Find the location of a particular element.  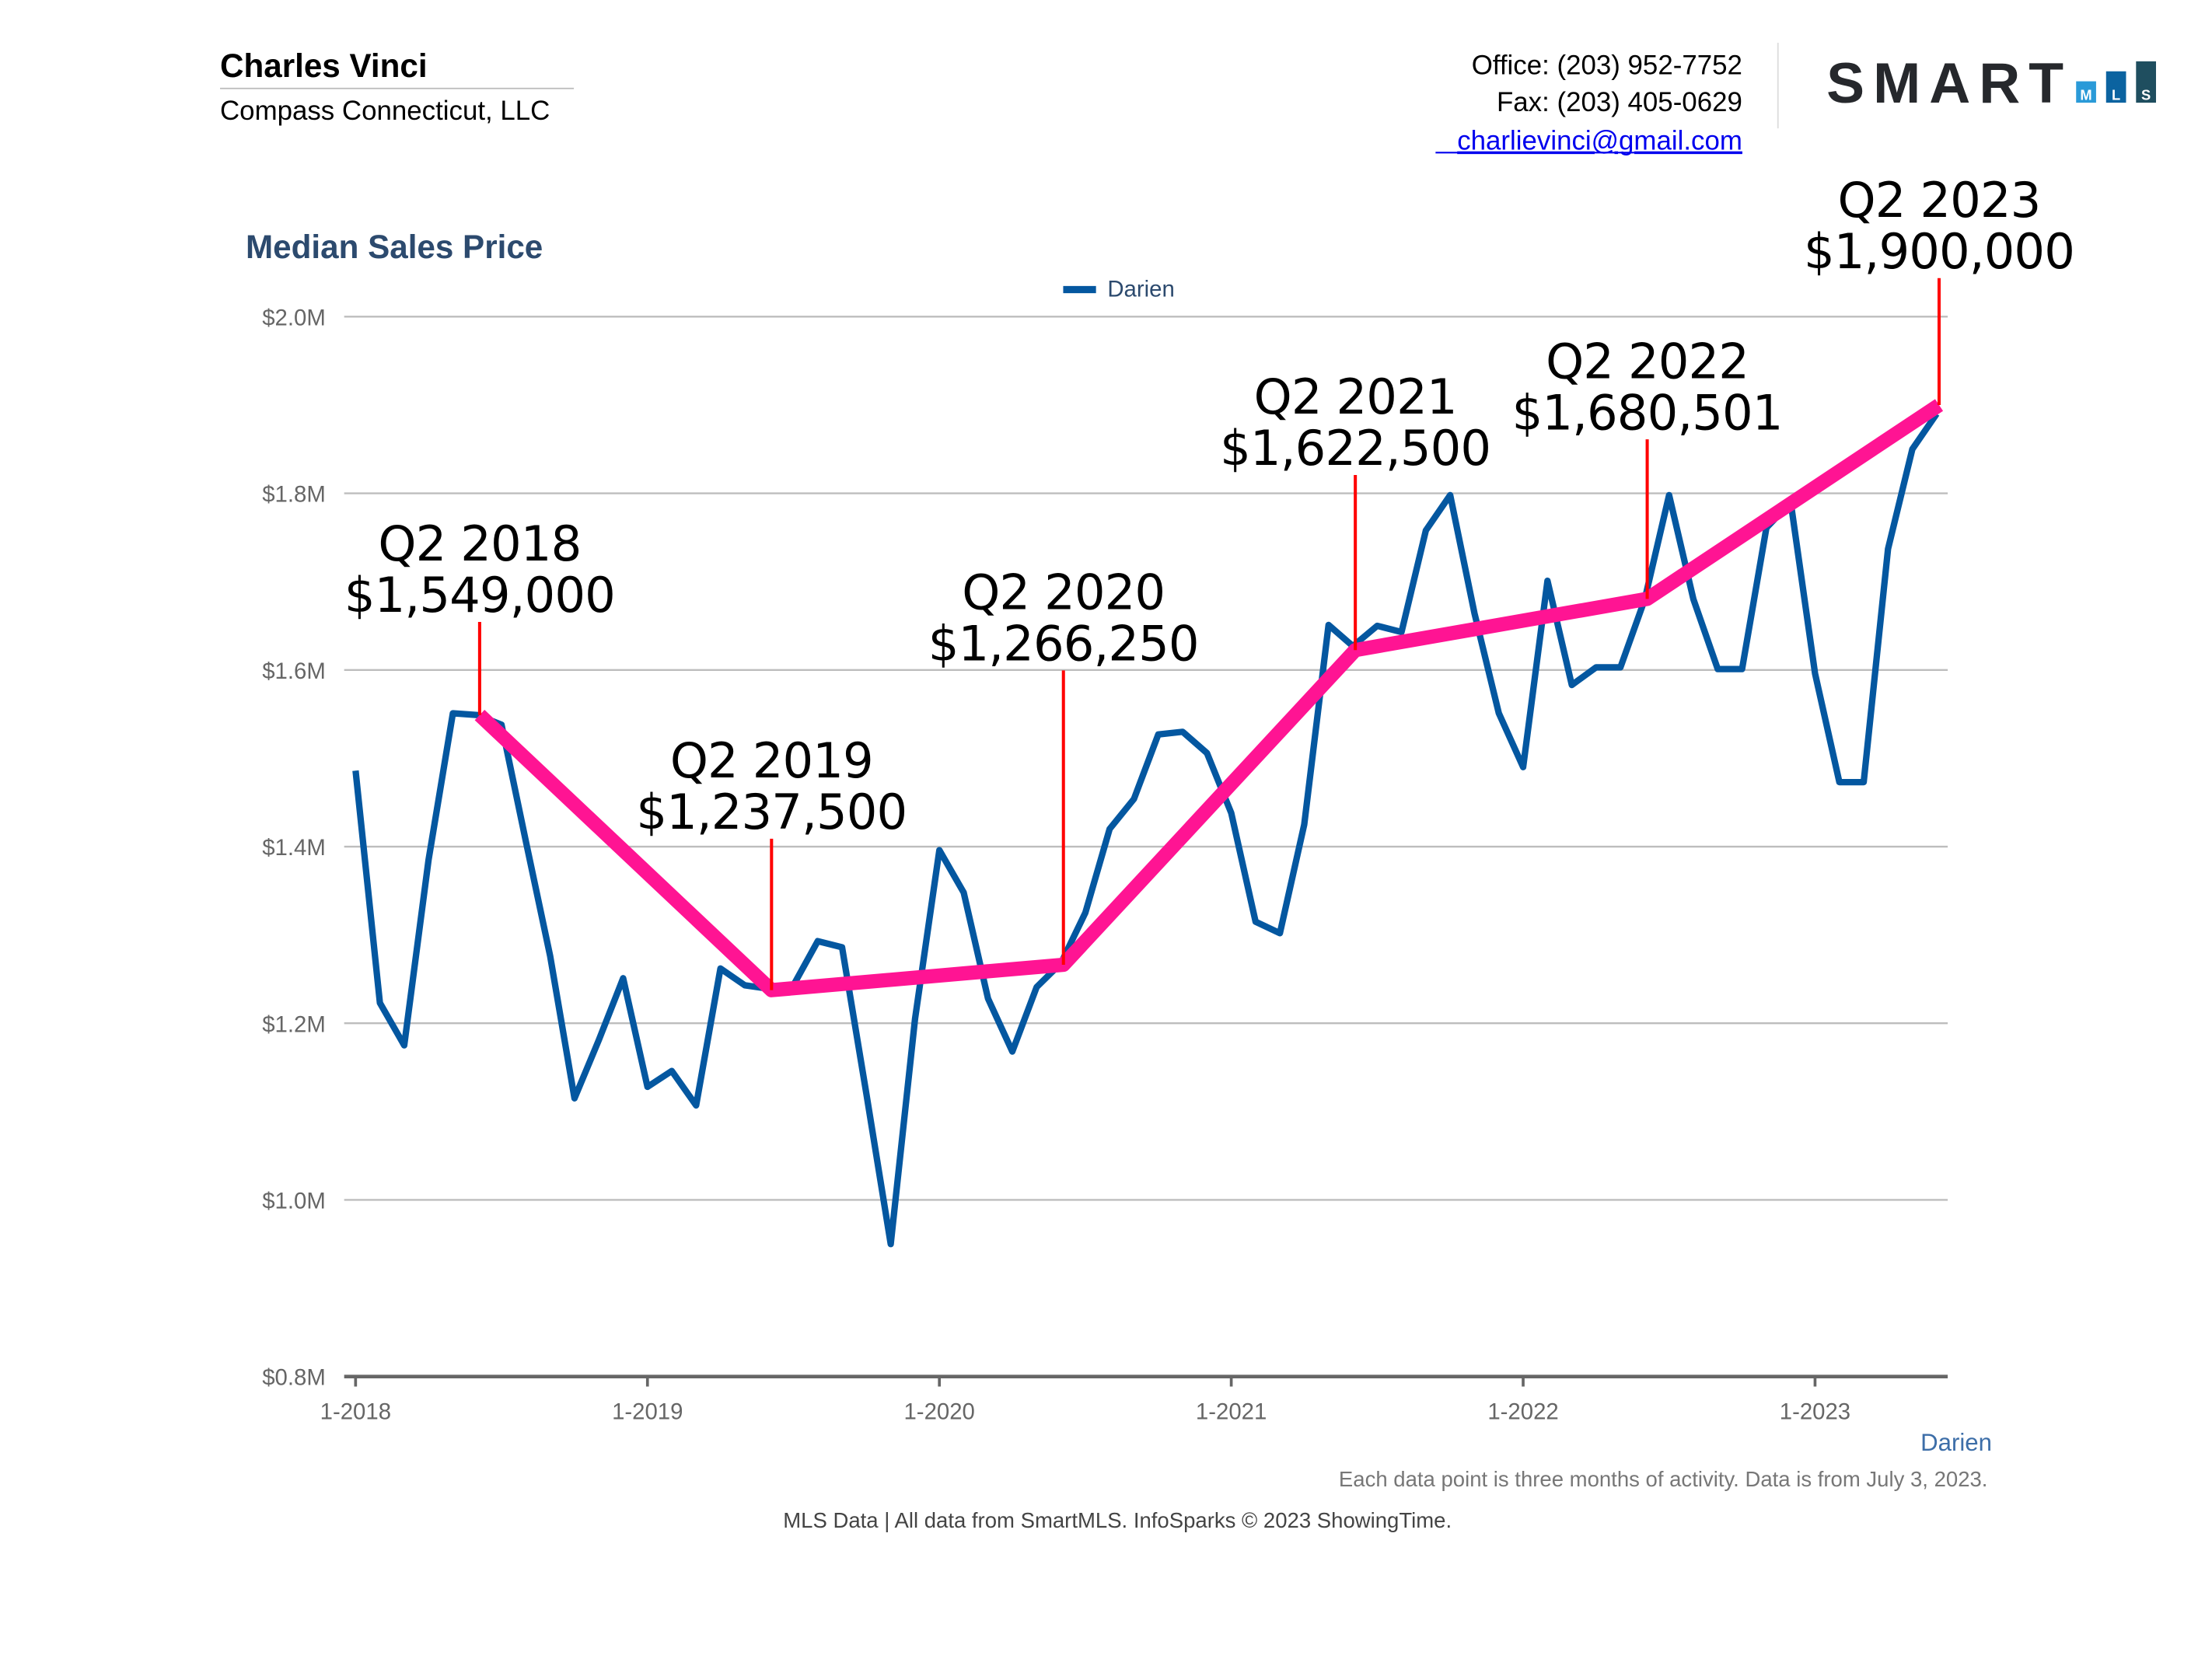

annotation-quarter: Q2 2019 is located at coordinates (771, 760).